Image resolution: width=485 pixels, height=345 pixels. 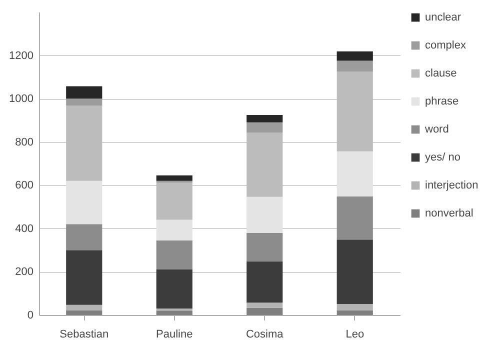 What do you see at coordinates (30, 316) in the screenshot?
I see `y-tick-label: 0` at bounding box center [30, 316].